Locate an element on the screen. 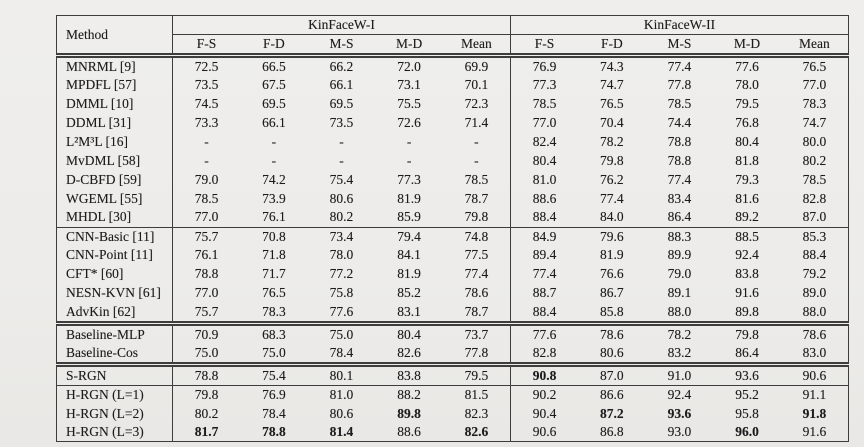 The width and height of the screenshot is (864, 447). value-cell: 84.0 is located at coordinates (612, 217).